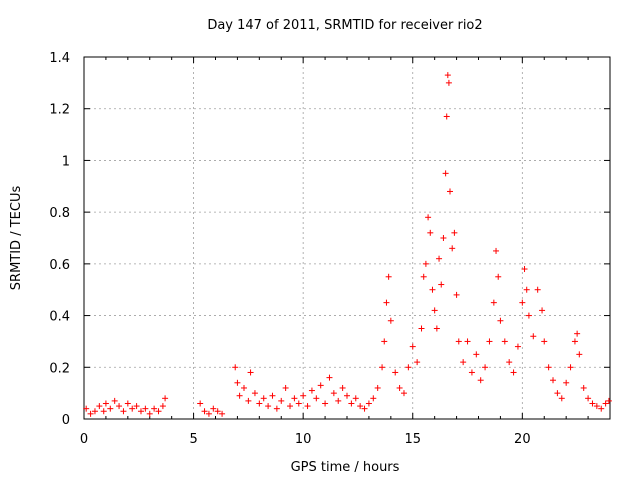 The image size is (640, 480). I want to click on y-tick-label: 0.4, so click(59, 317).